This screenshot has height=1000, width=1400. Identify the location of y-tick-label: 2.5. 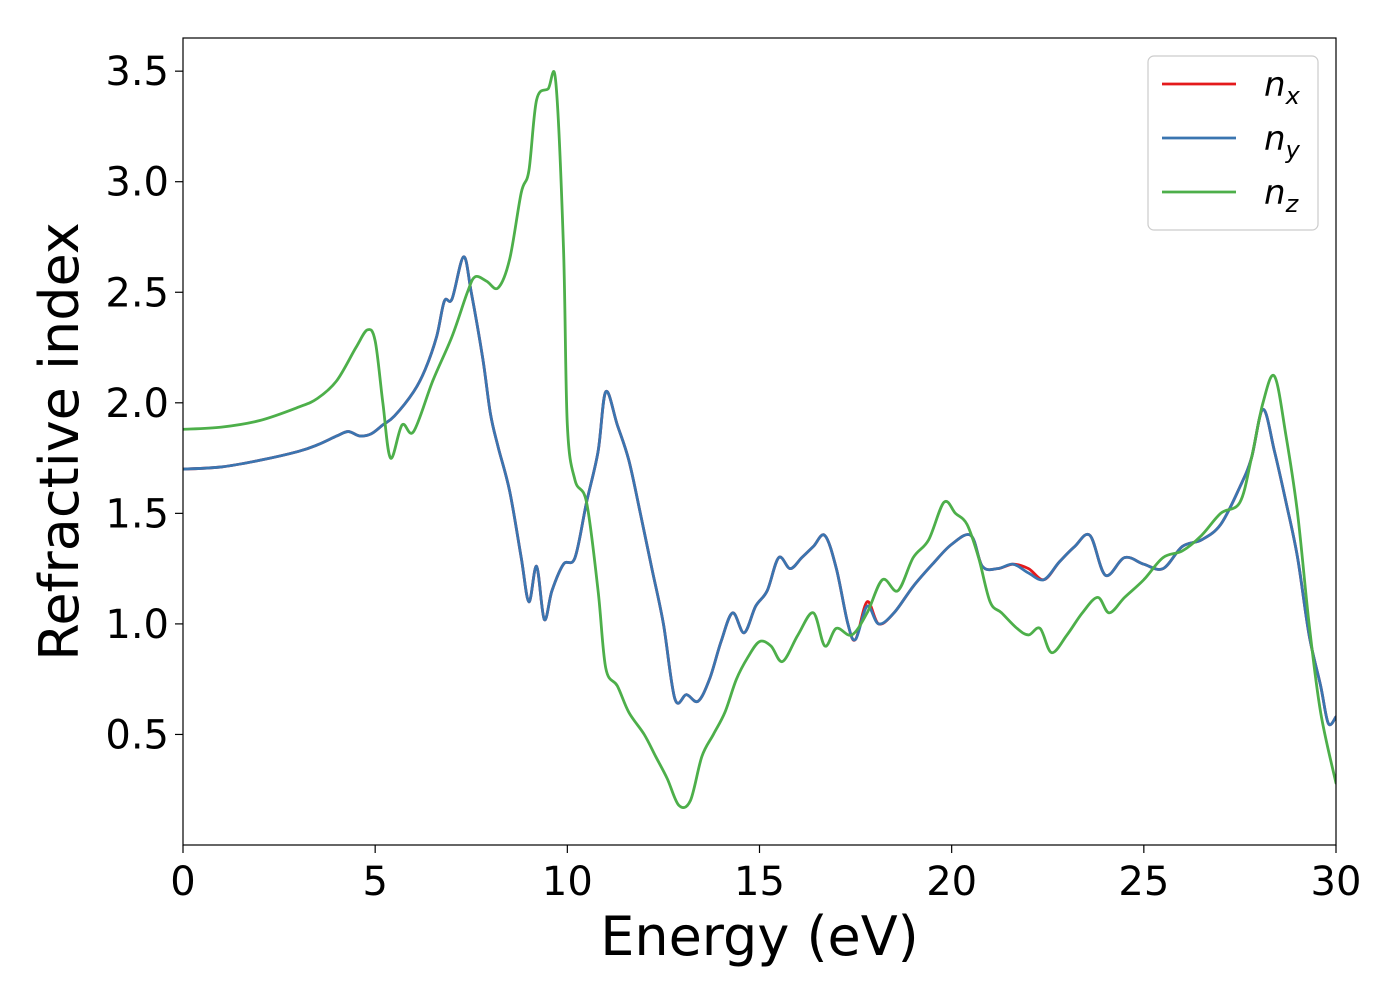
(137, 293).